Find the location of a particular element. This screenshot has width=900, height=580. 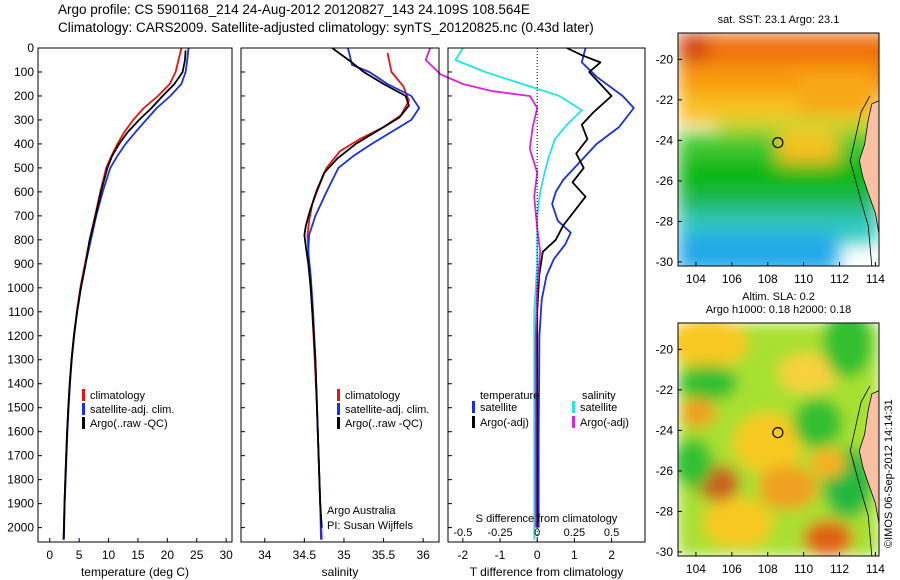

map-sla-ytick-label: -20 is located at coordinates (665, 349).